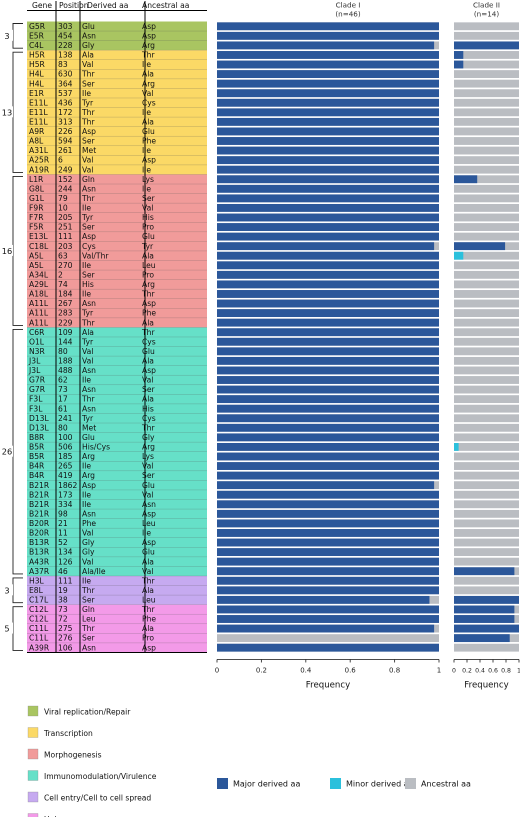 This screenshot has height=821, width=520. I want to click on x-tick-label: 0.2, so click(261, 670).